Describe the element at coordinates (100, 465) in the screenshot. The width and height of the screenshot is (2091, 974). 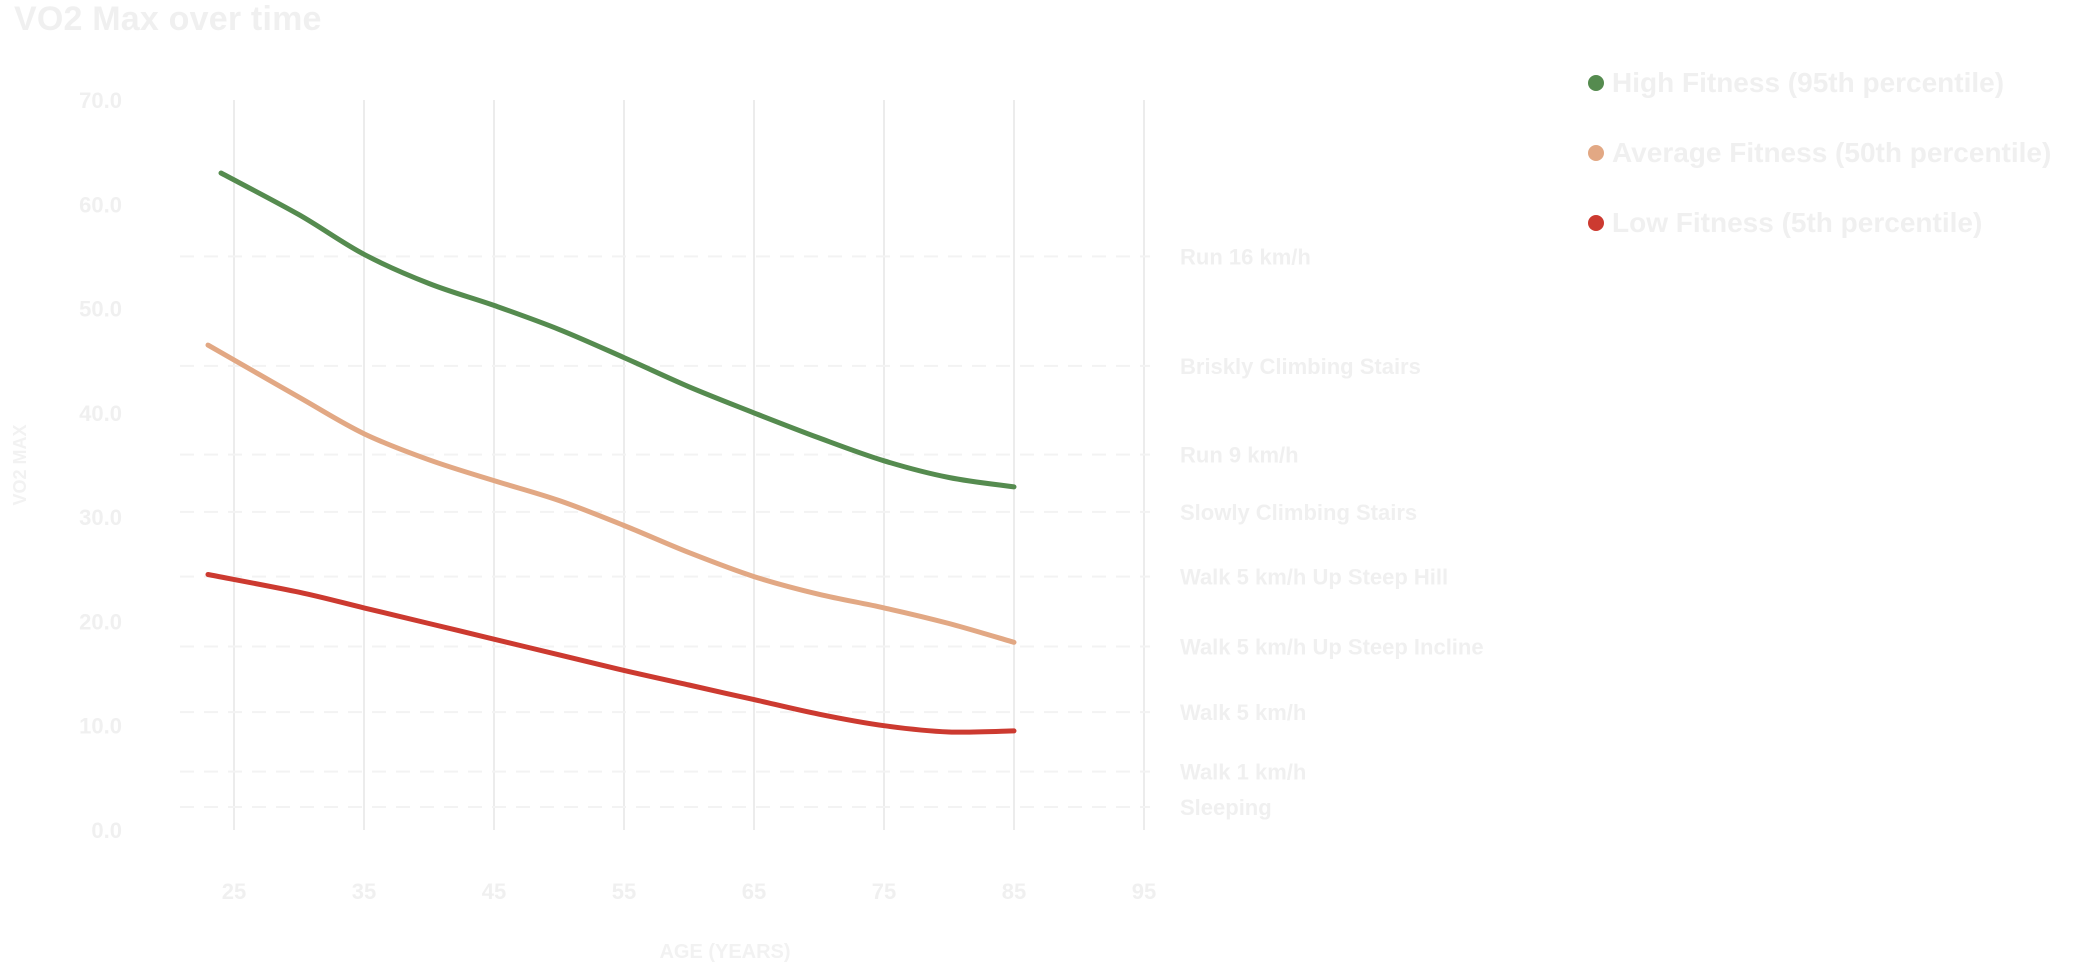
I see `y-axis-ticks: 0.0 10.0 20.0 30.0 40.0 50.0 60.0 70.0` at that location.